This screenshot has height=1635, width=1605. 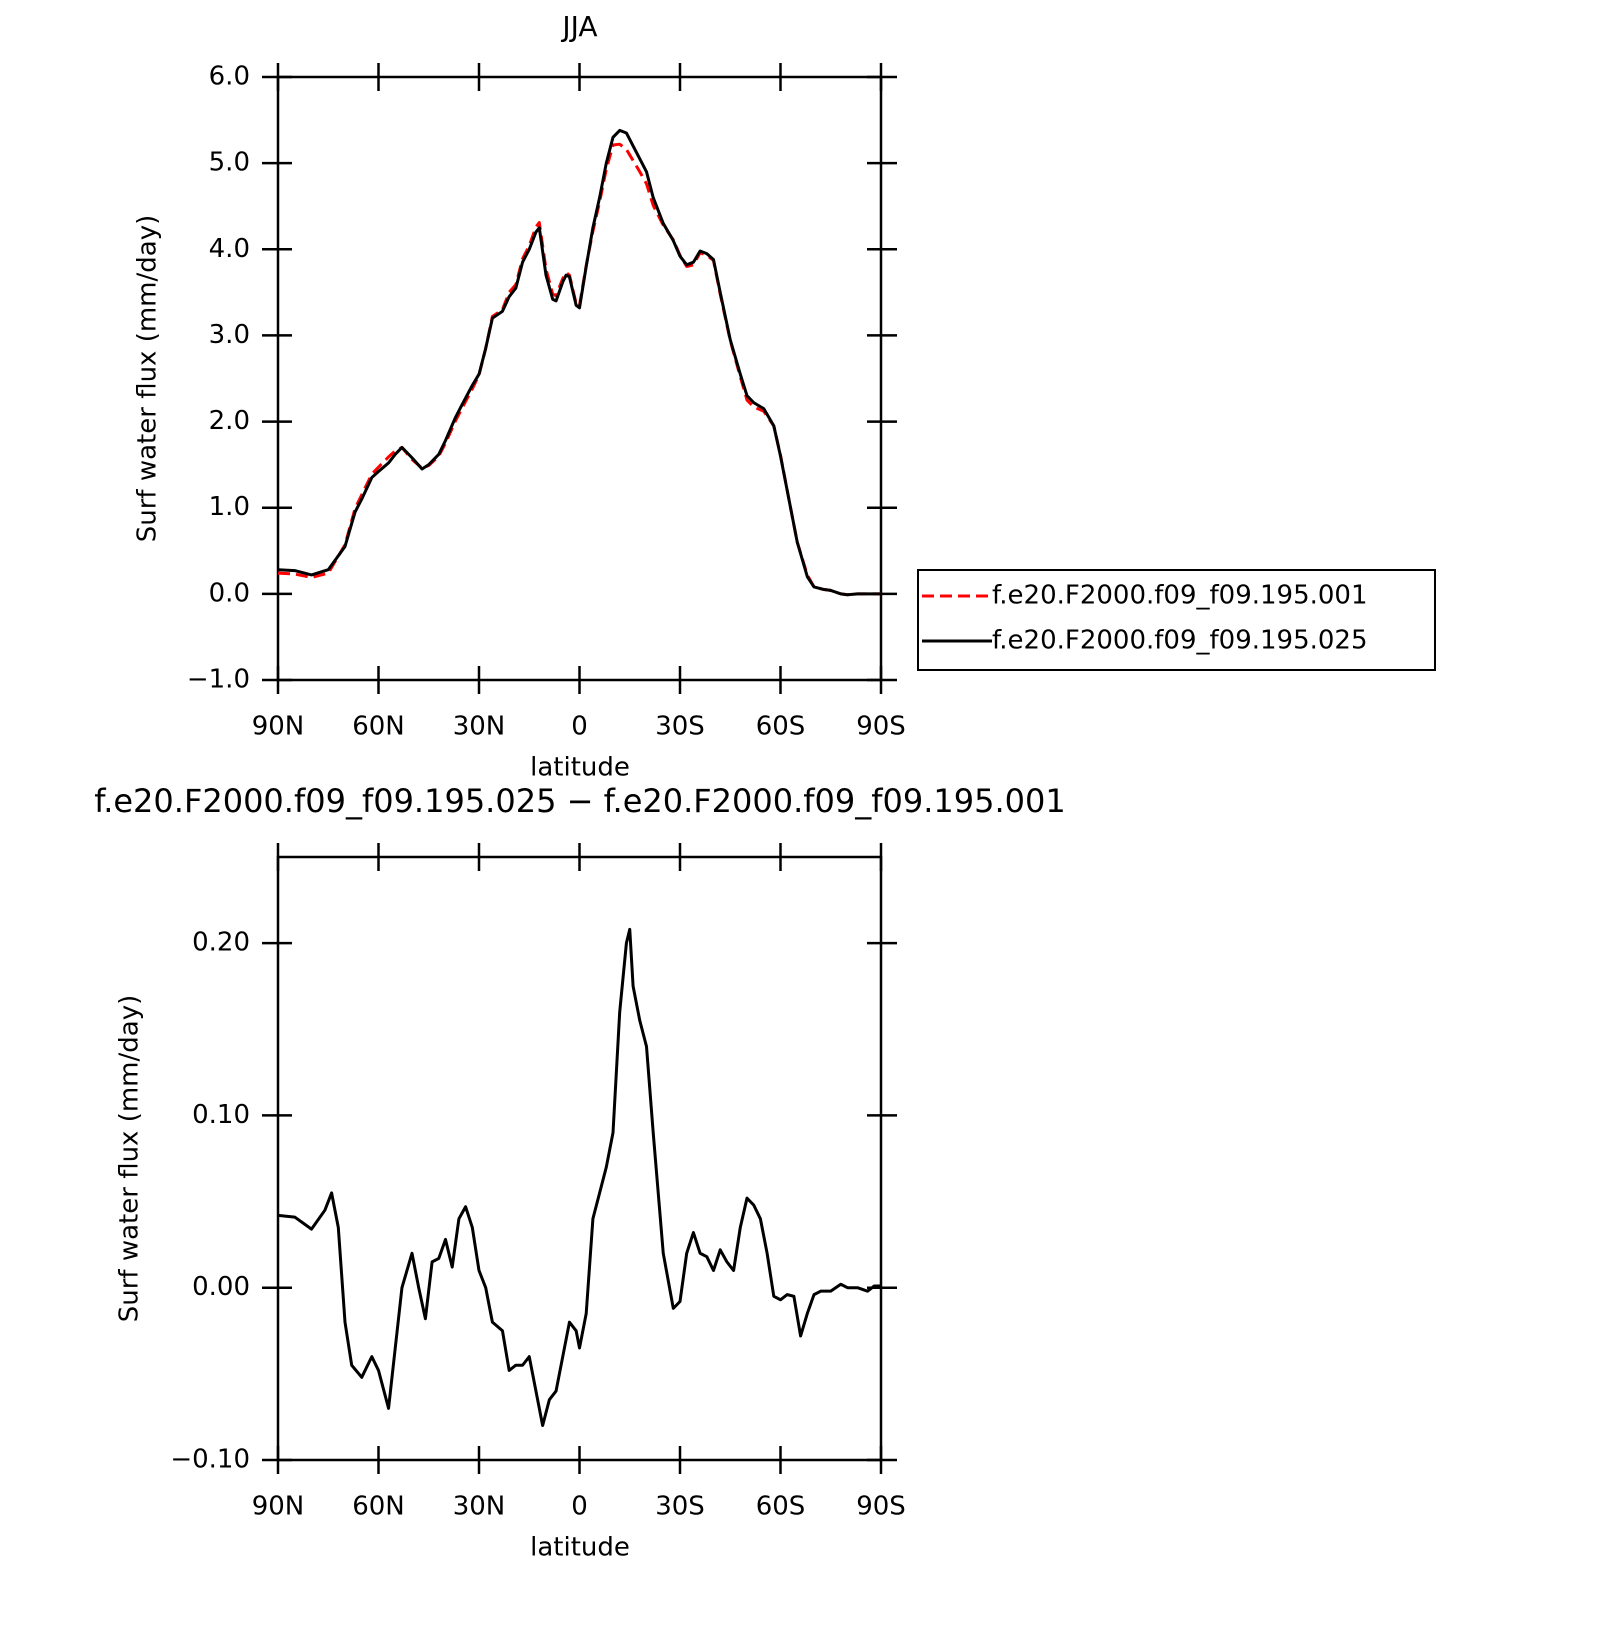 What do you see at coordinates (218, 680) in the screenshot?
I see `y-tick-label: −1.0` at bounding box center [218, 680].